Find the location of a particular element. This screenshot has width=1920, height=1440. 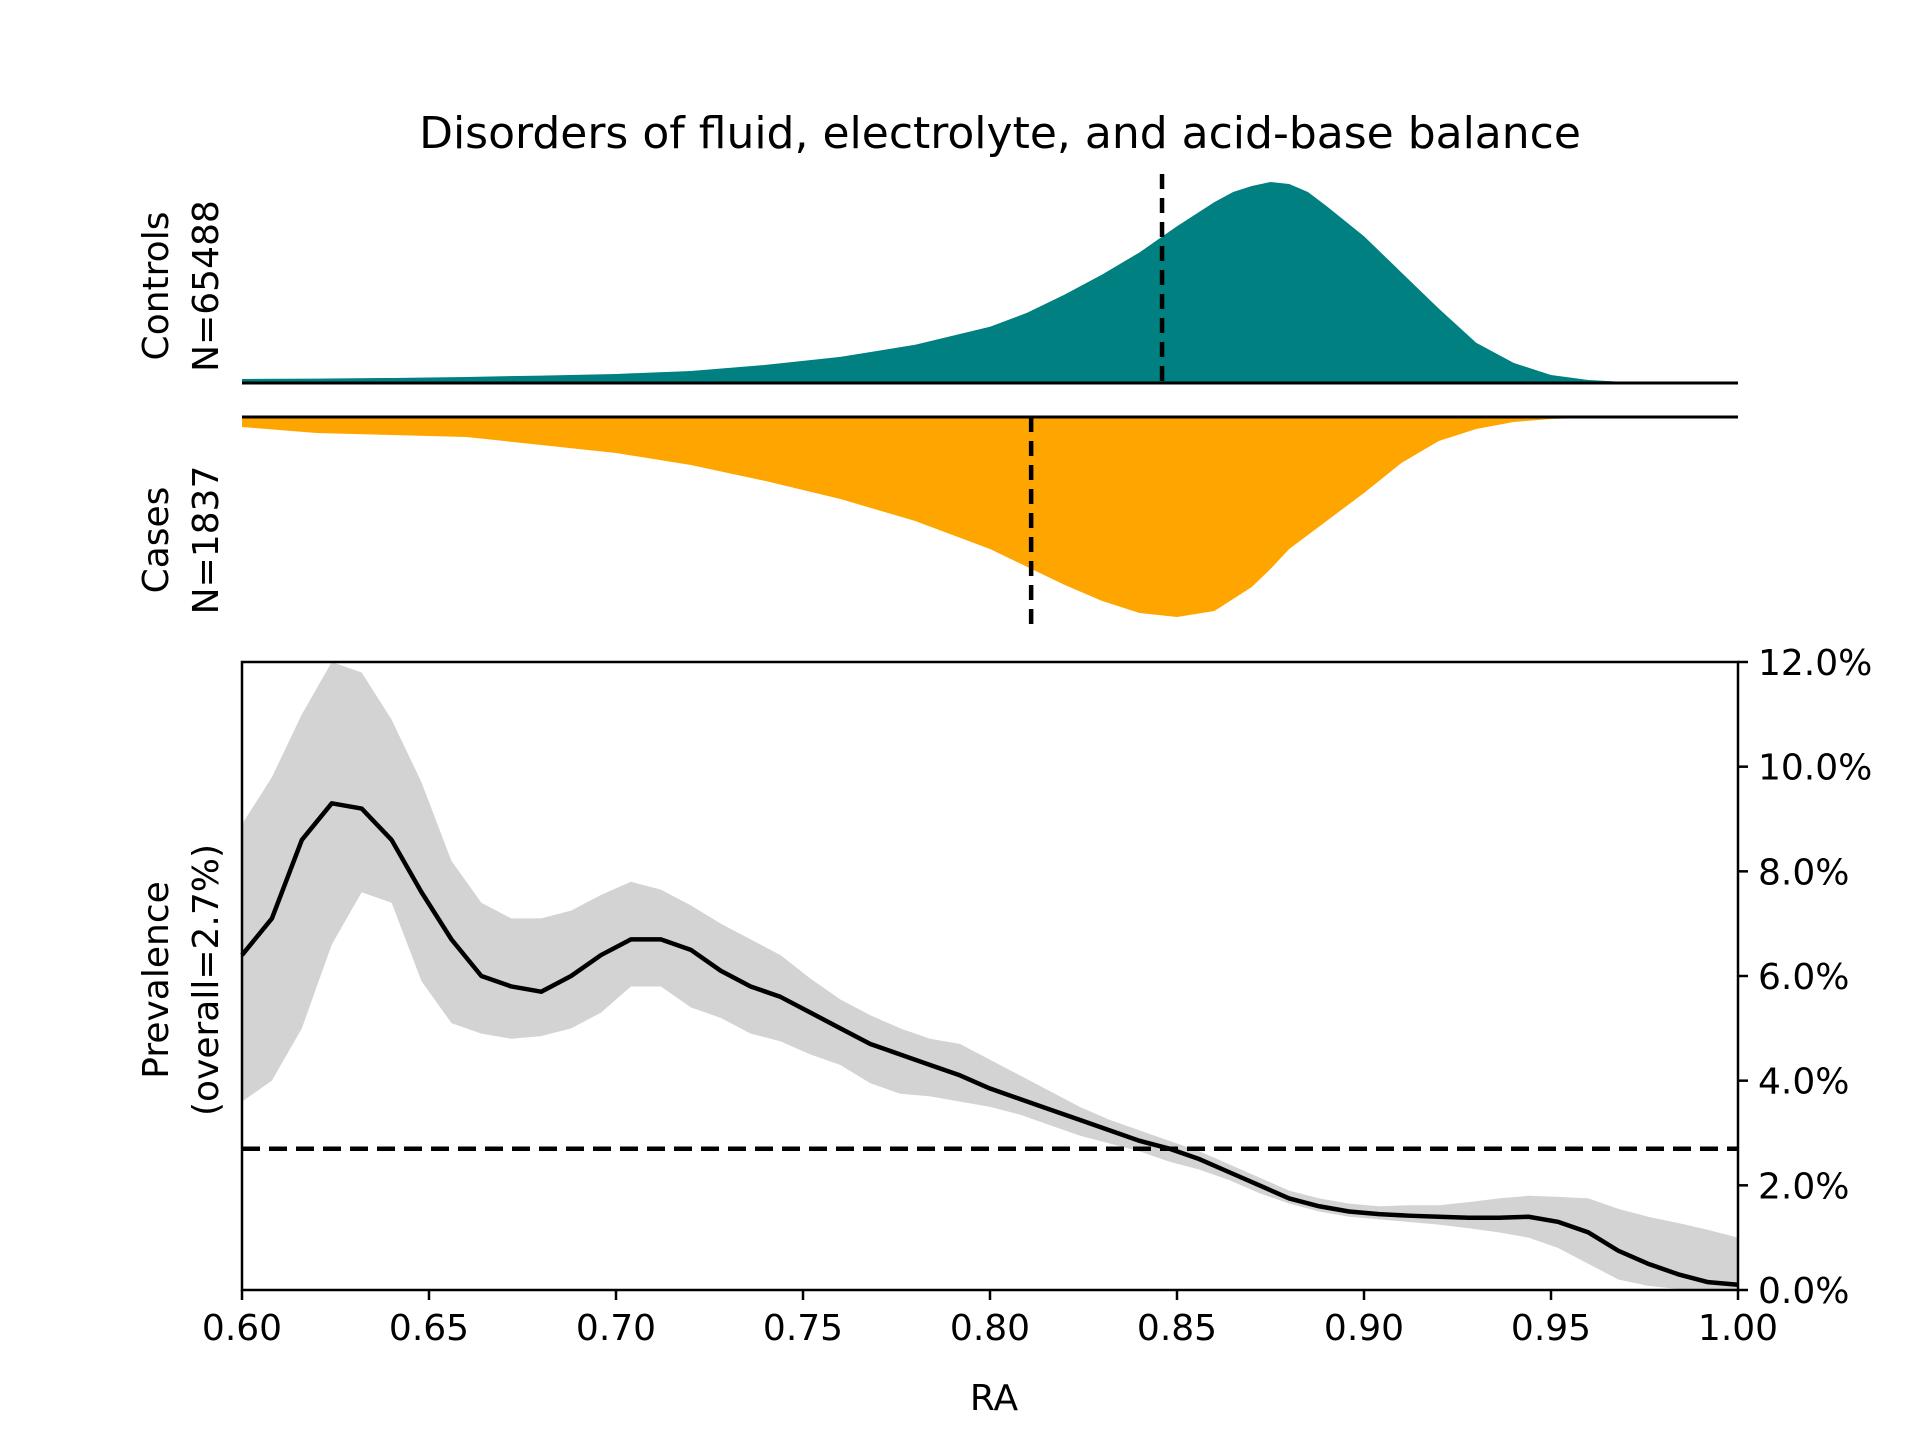

y-axis-label-line1: Prevalence is located at coordinates (156, 980).